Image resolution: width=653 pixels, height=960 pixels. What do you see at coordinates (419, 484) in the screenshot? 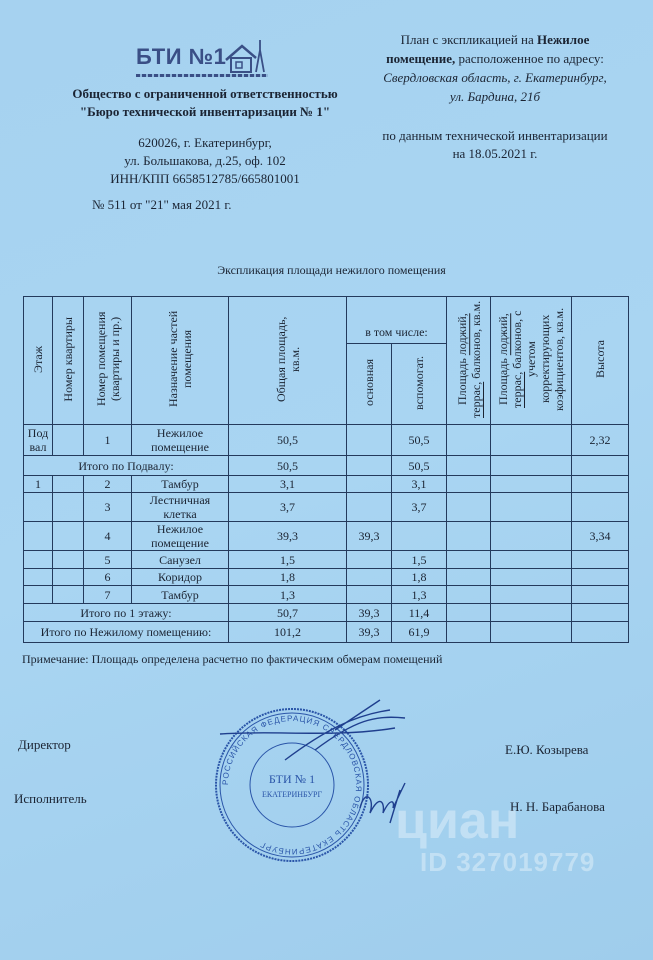
I see `cell-aux: 3,1` at bounding box center [419, 484].